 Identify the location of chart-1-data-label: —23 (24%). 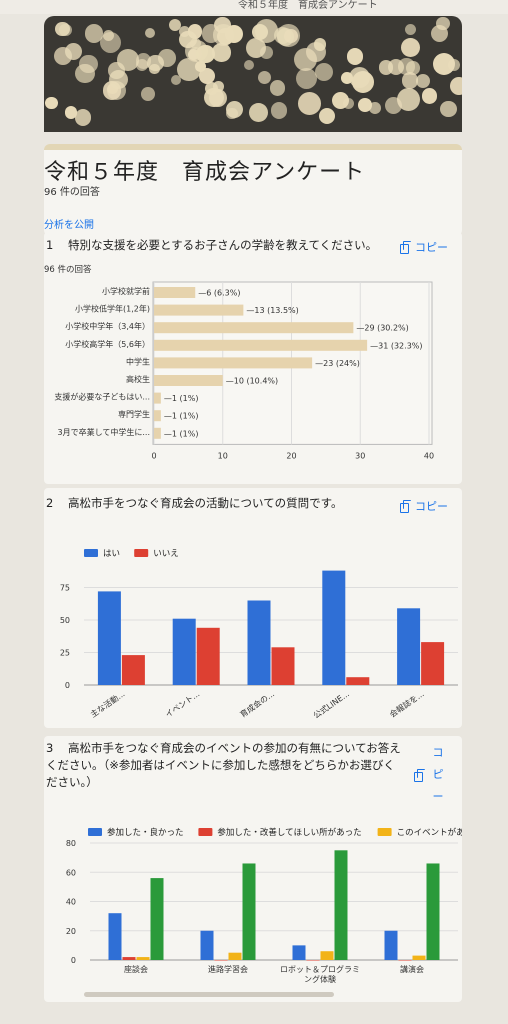
(337, 363).